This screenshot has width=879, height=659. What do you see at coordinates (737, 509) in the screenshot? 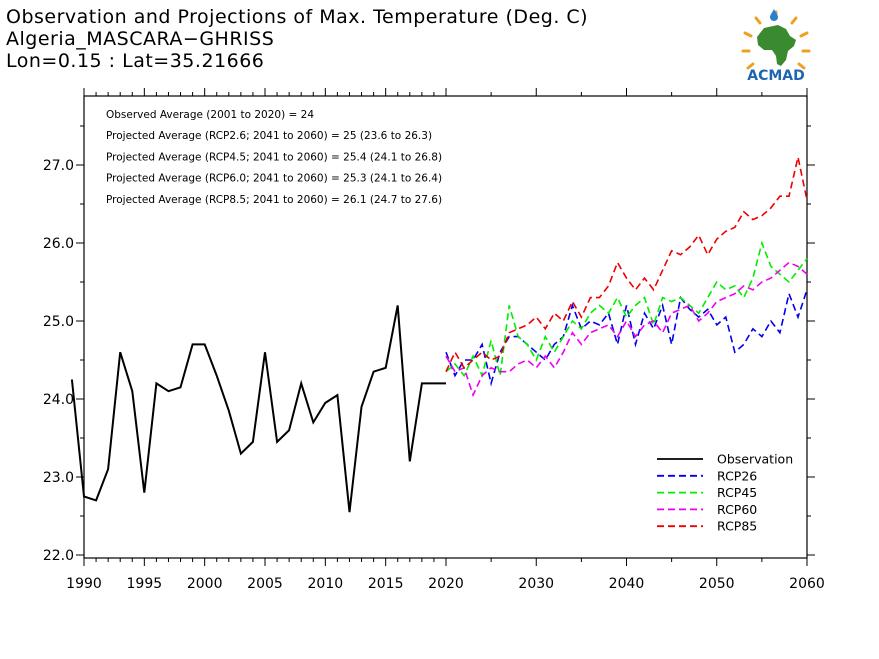
I see `legend-label-rcp60: RCP60` at bounding box center [737, 509].